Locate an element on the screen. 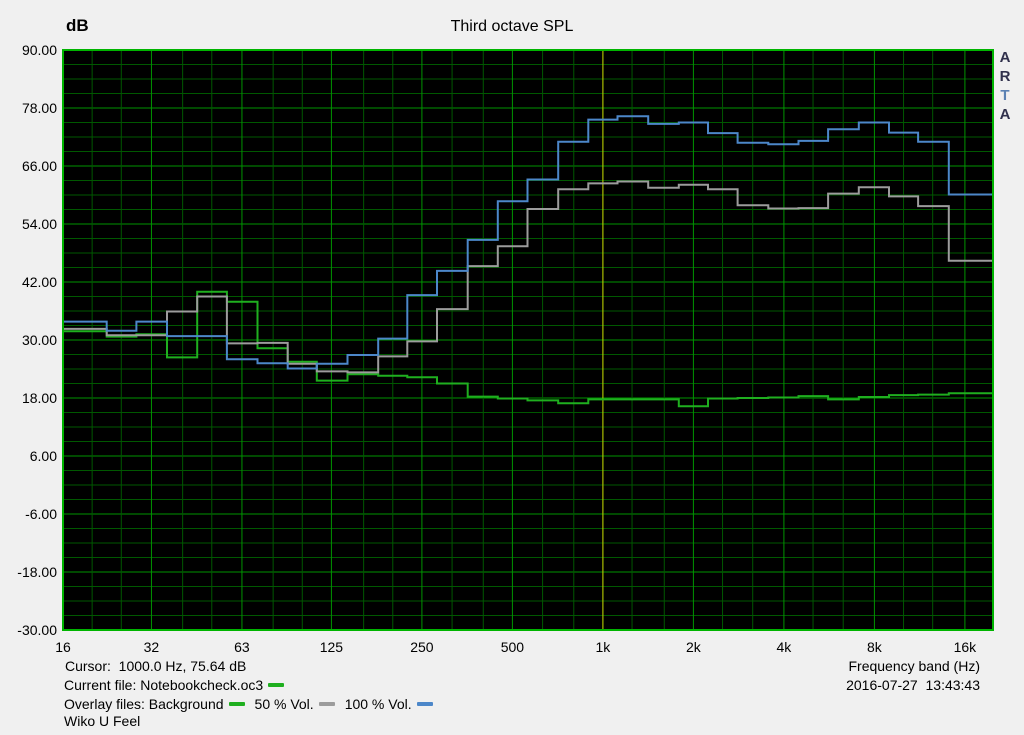 This screenshot has width=1024, height=735. x-tick-label: 32 is located at coordinates (152, 647).